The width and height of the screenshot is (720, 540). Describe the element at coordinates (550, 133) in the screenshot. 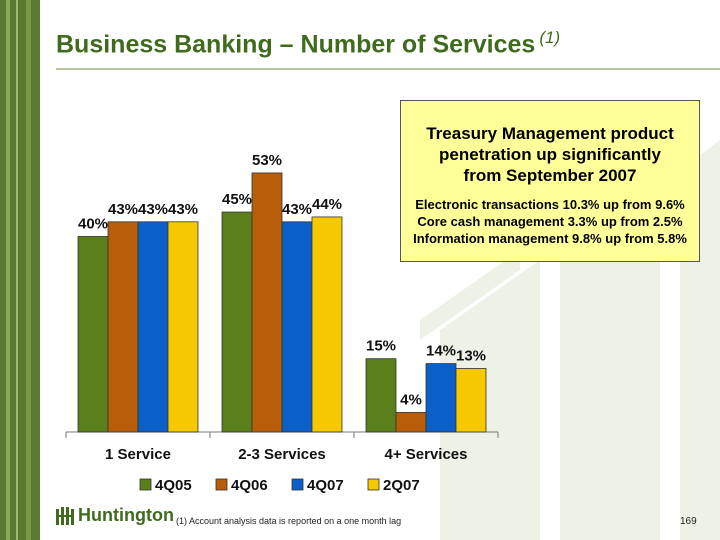

I see `callout-headline-line: Treasury Management product` at that location.